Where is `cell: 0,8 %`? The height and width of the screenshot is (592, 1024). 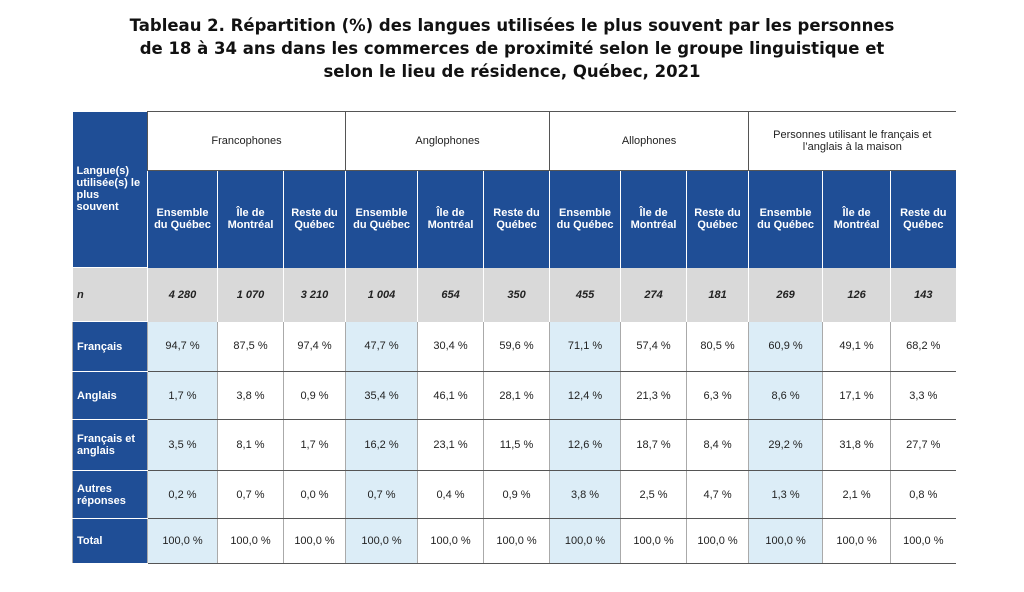
cell: 0,8 % is located at coordinates (923, 494).